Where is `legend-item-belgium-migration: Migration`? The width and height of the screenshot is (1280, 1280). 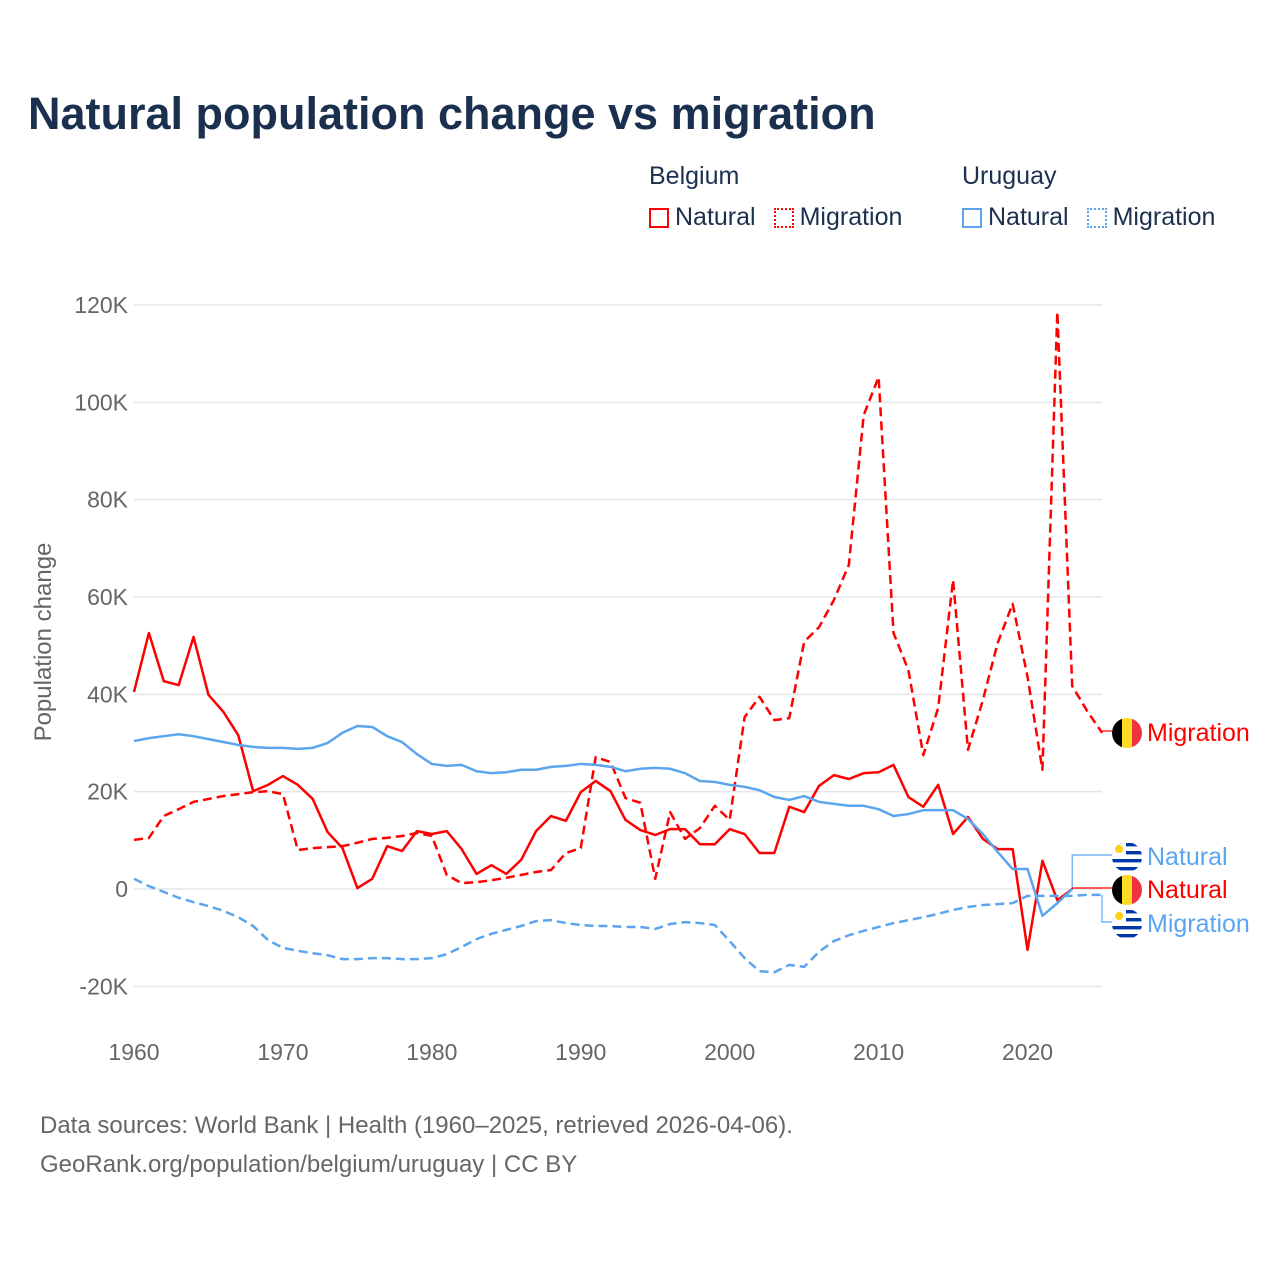
legend-item-belgium-migration: Migration is located at coordinates (838, 217).